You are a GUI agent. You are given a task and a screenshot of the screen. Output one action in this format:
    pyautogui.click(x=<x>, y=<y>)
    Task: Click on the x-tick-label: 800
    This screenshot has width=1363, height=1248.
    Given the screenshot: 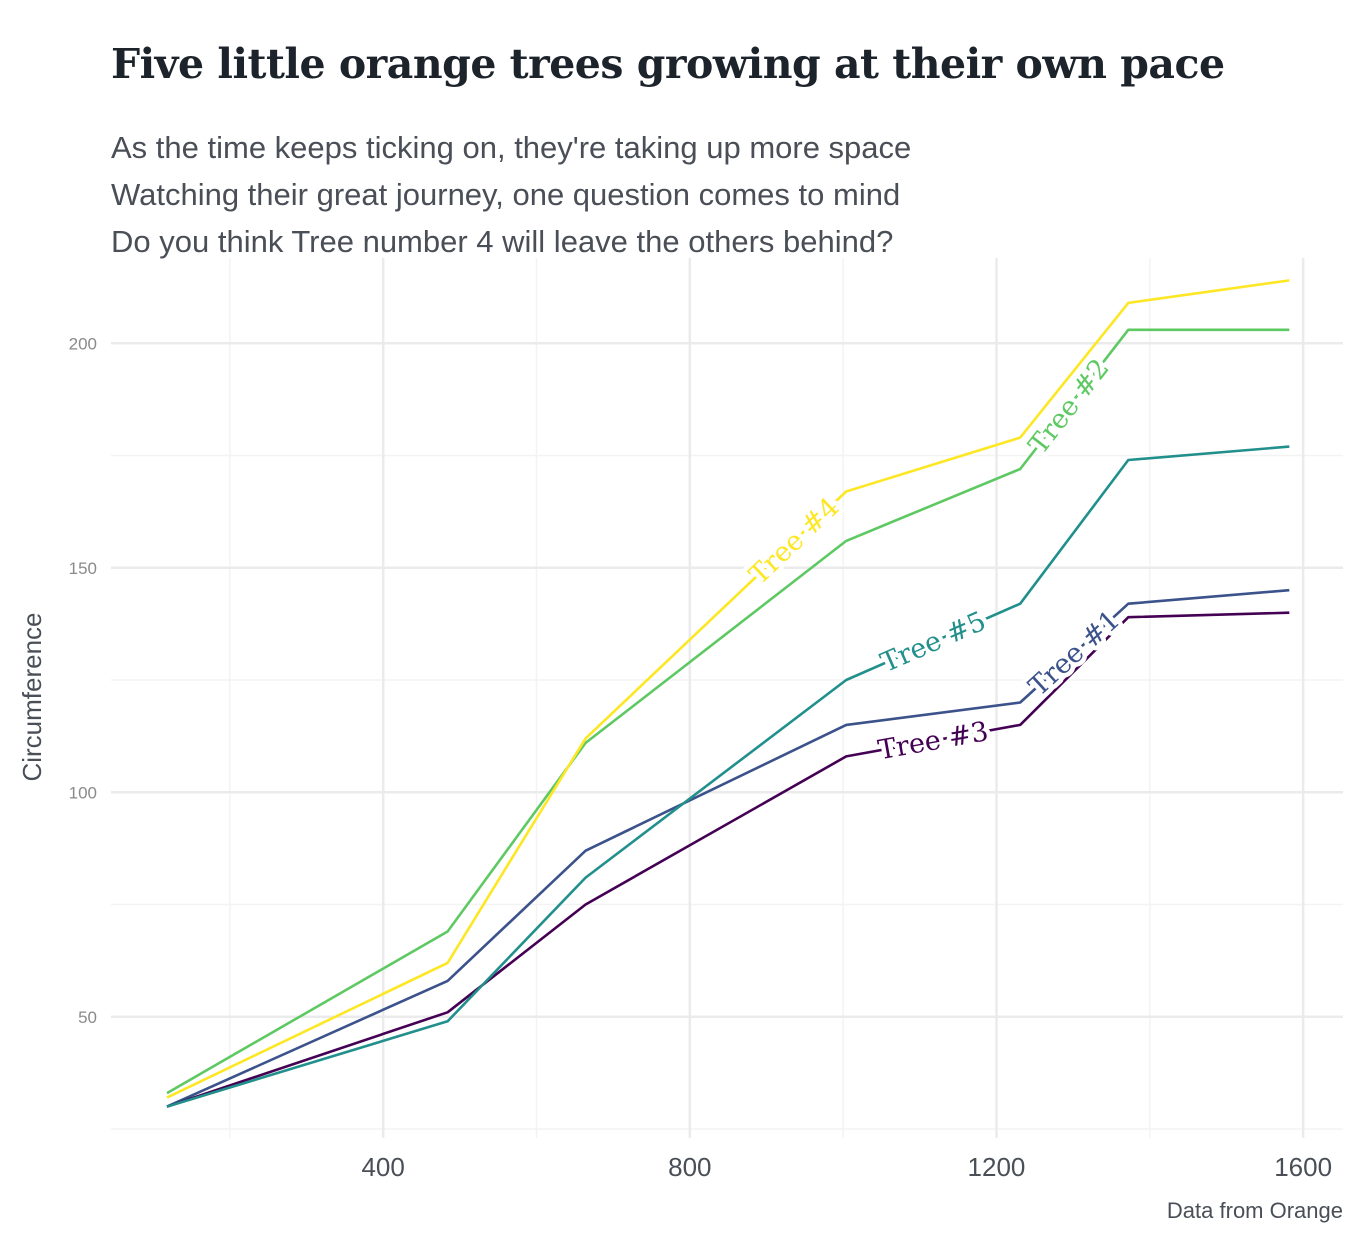 What is the action you would take?
    pyautogui.click(x=689, y=1167)
    